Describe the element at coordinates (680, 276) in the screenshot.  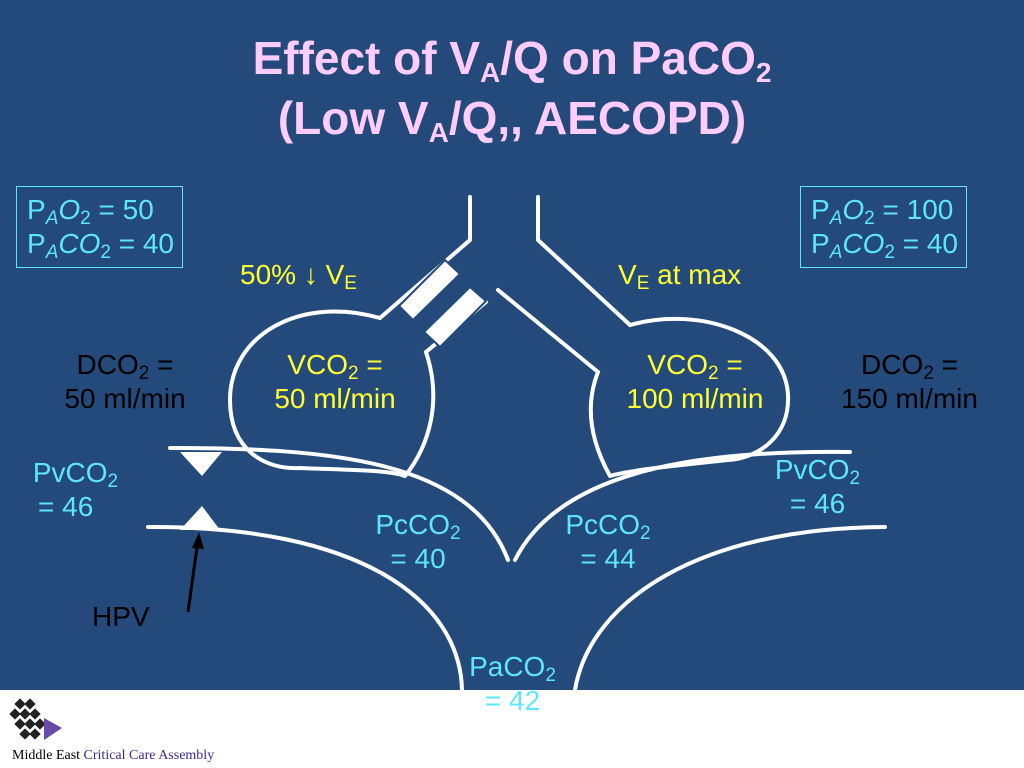
I see `right-ventilation-label: VE at max` at that location.